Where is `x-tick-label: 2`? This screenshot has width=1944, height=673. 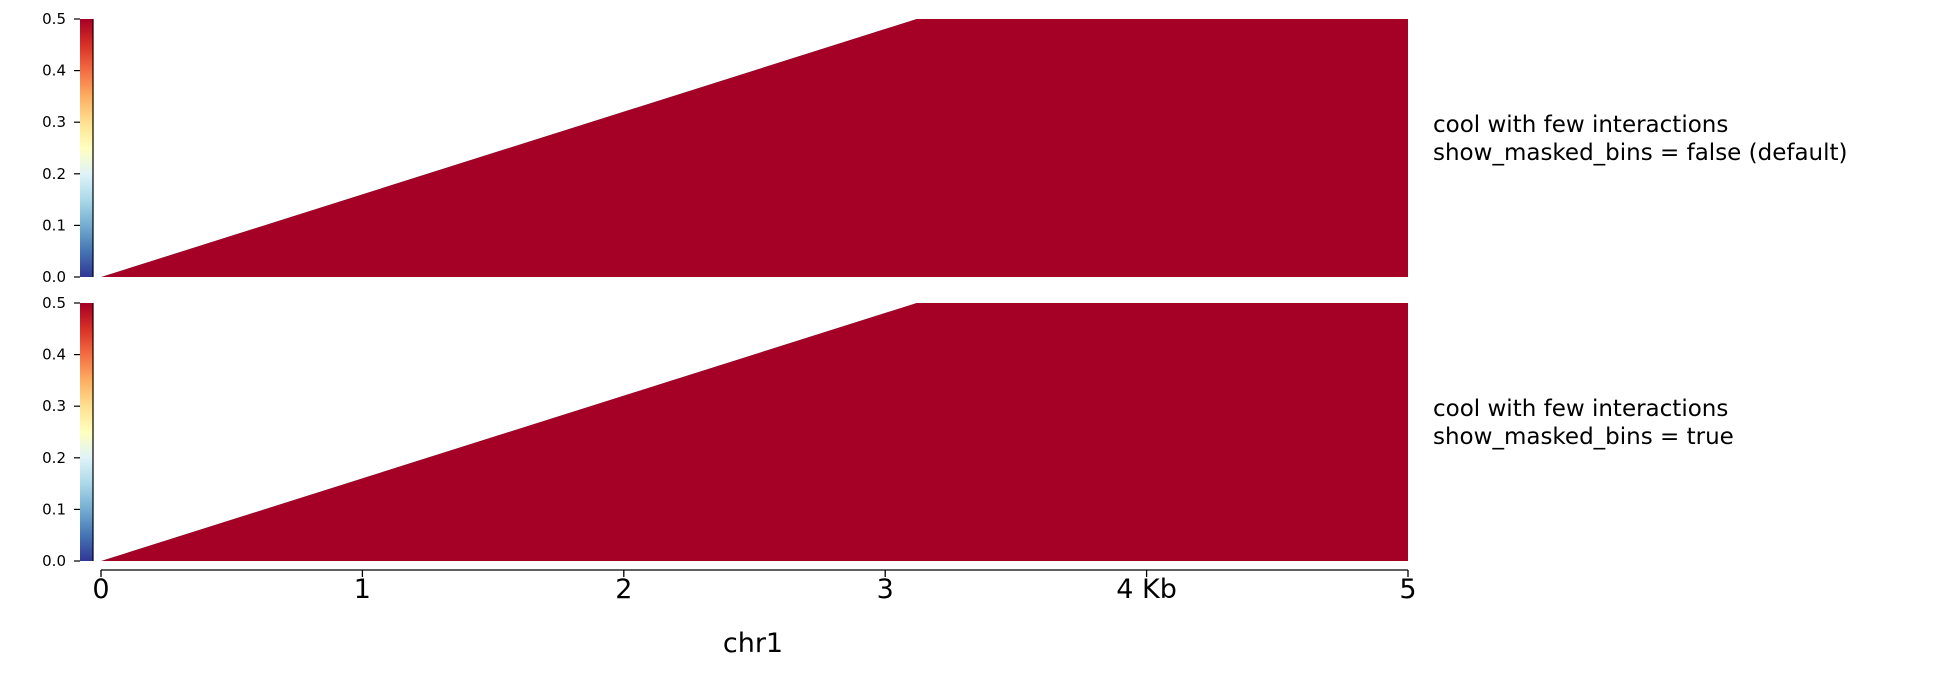
x-tick-label: 2 is located at coordinates (623, 589).